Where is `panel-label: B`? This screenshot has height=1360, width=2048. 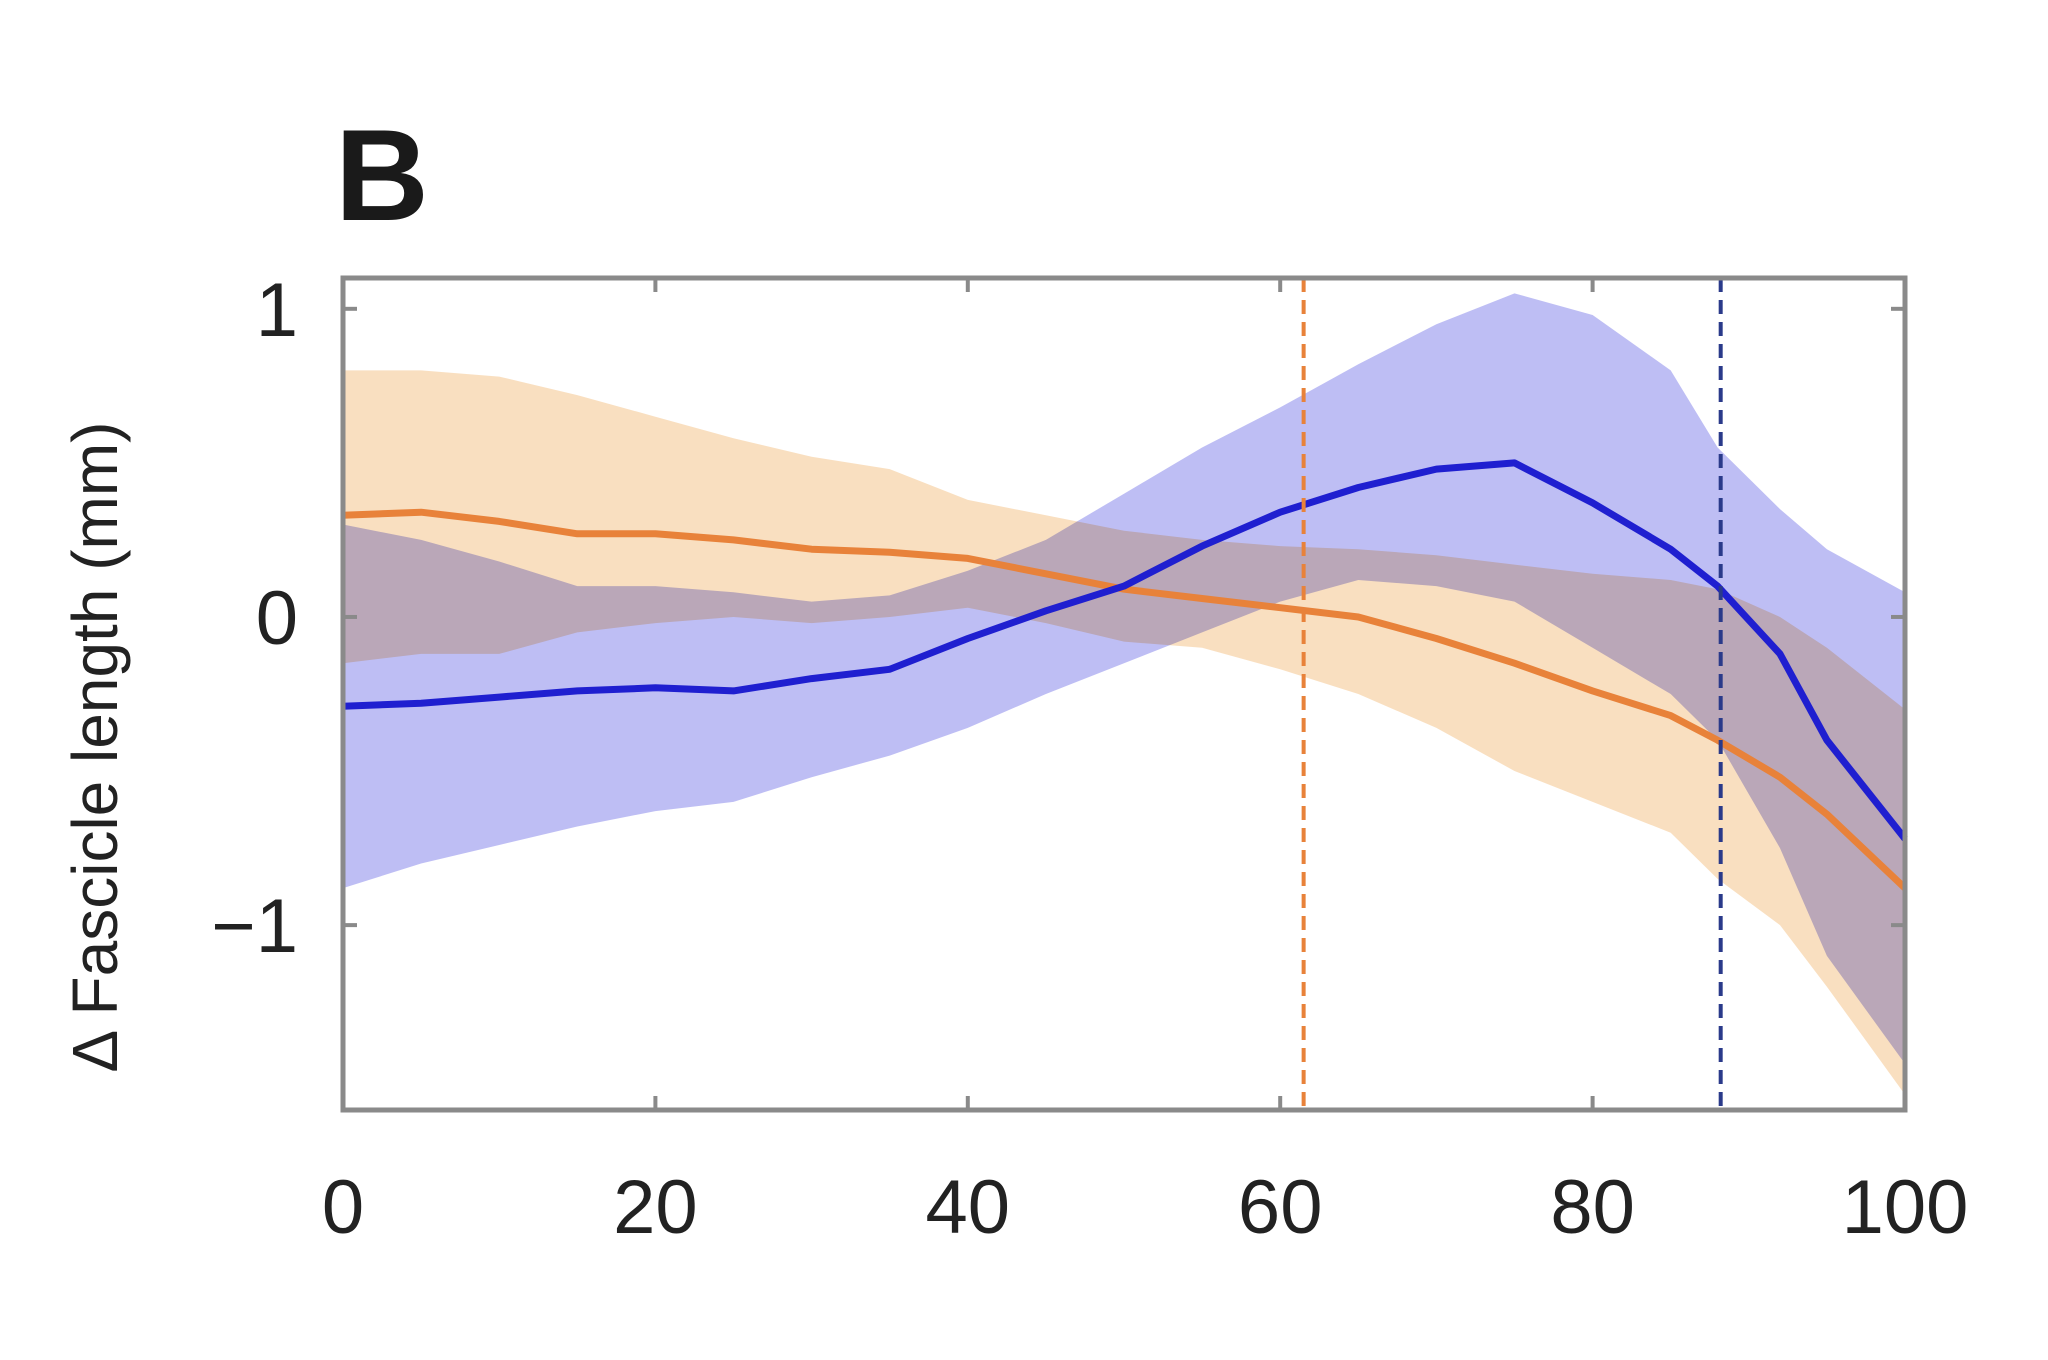
panel-label: B is located at coordinates (382, 175).